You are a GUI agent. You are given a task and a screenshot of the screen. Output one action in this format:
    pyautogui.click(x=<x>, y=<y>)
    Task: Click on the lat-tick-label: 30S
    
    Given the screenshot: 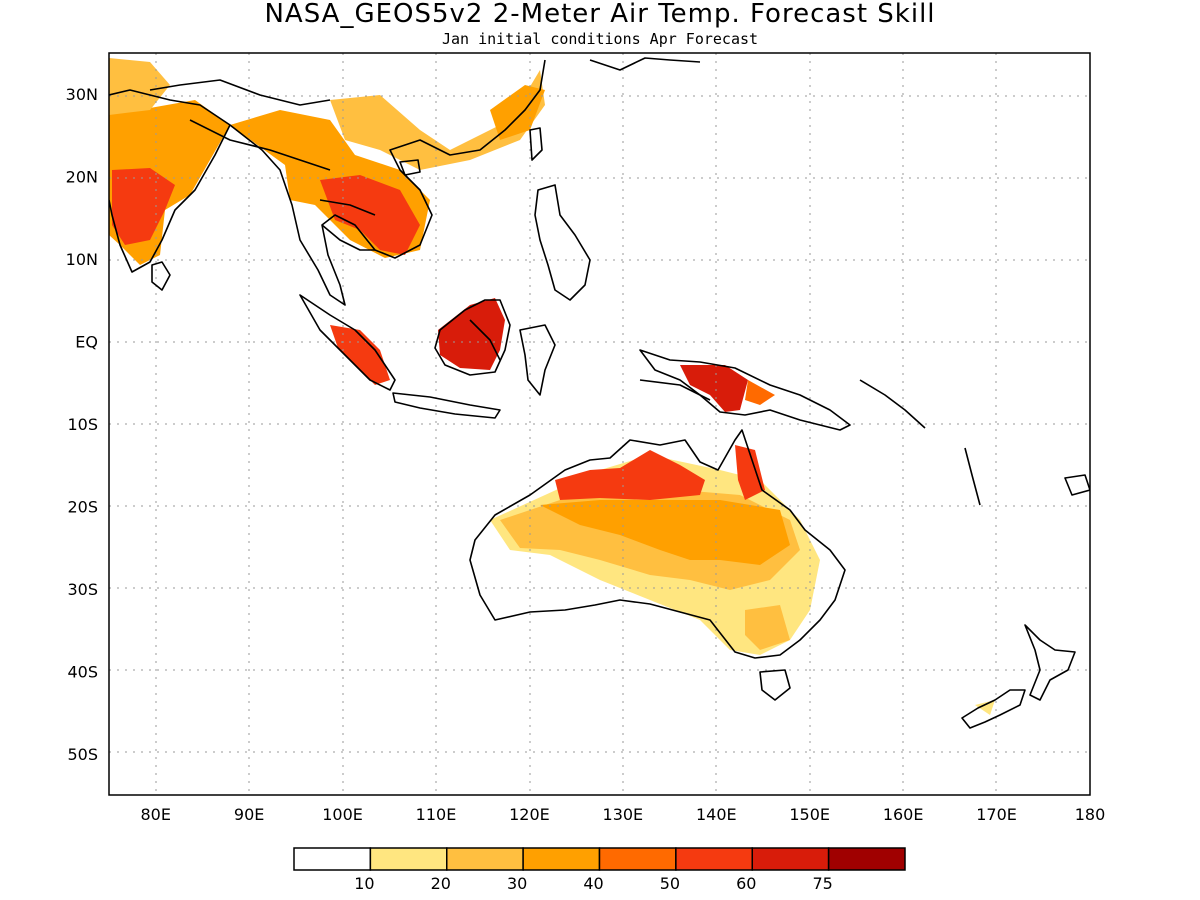 What is the action you would take?
    pyautogui.click(x=82, y=589)
    